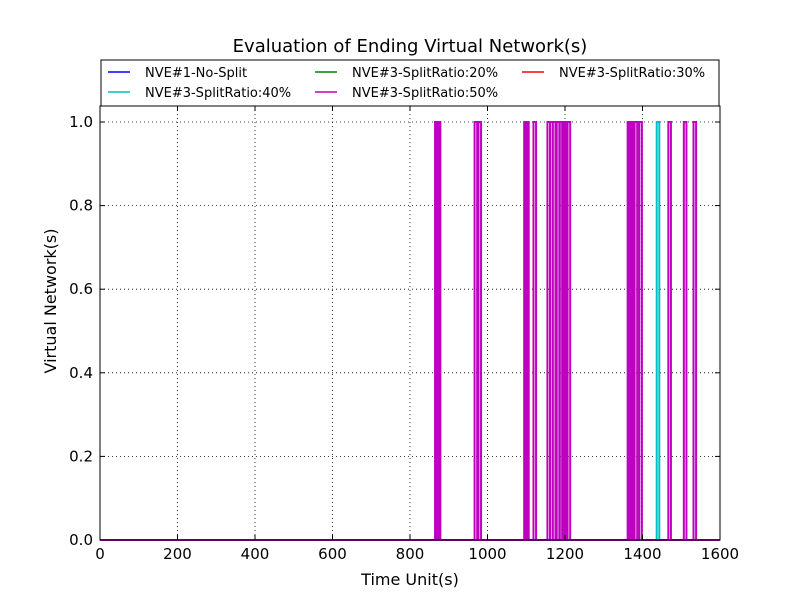 The image size is (800, 600). I want to click on x-tick-label: 200, so click(177, 554).